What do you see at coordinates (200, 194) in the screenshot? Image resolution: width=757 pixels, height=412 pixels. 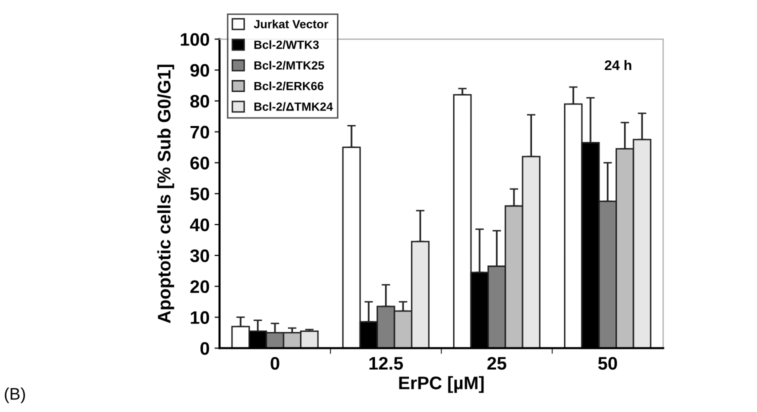 I see `y-tick-label: 50` at bounding box center [200, 194].